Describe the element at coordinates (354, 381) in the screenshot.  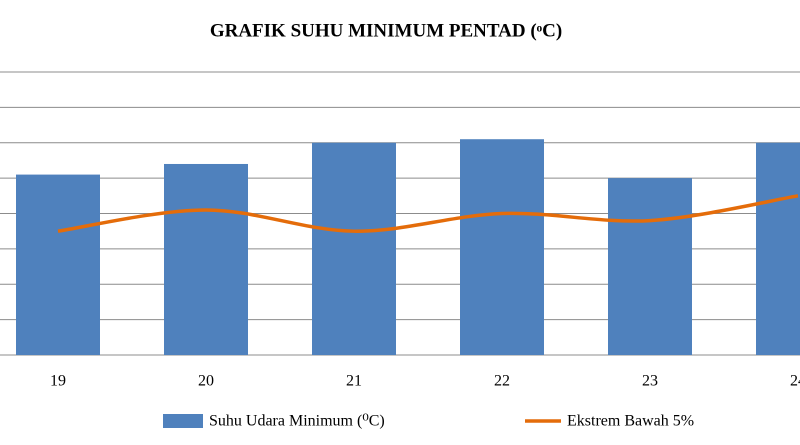
I see `x-tick-label: 21` at that location.